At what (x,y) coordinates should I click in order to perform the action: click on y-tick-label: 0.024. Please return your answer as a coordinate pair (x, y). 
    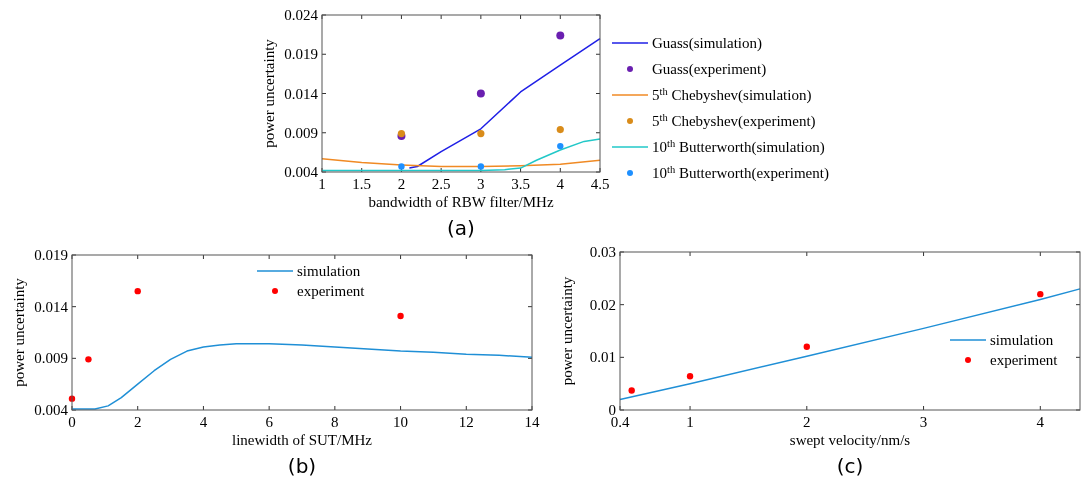
    Looking at the image, I should click on (301, 15).